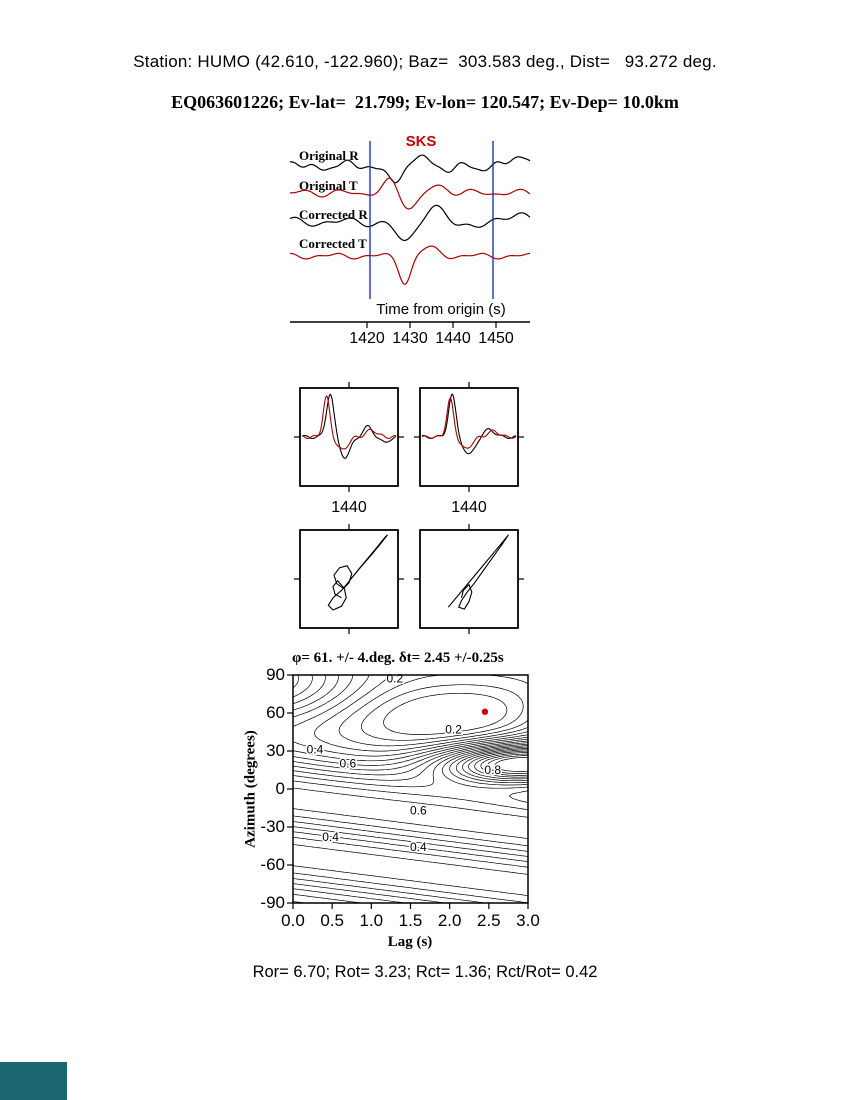 Image resolution: width=850 pixels, height=1100 pixels. What do you see at coordinates (333, 243) in the screenshot?
I see `trace-label-corrected-t: Corrected T` at bounding box center [333, 243].